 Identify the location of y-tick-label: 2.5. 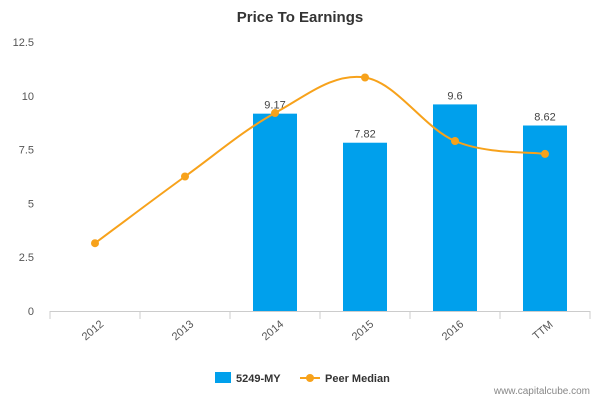
(26, 258).